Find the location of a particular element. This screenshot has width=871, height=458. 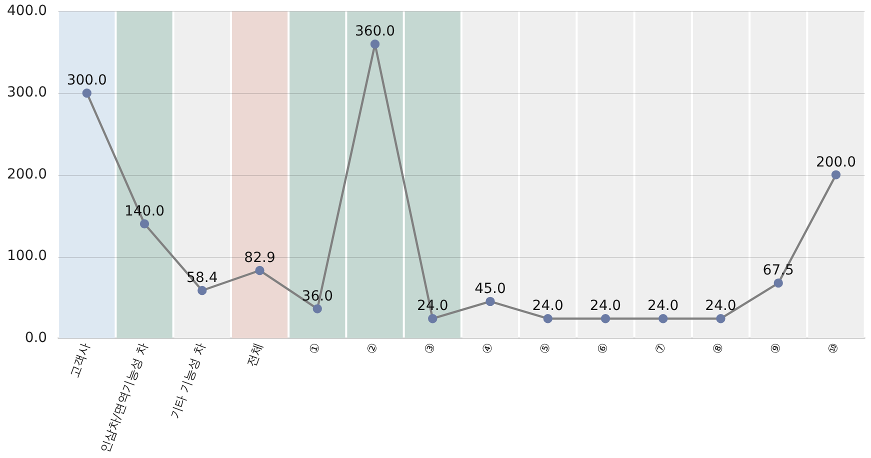

data-label: 140.0 is located at coordinates (144, 211).